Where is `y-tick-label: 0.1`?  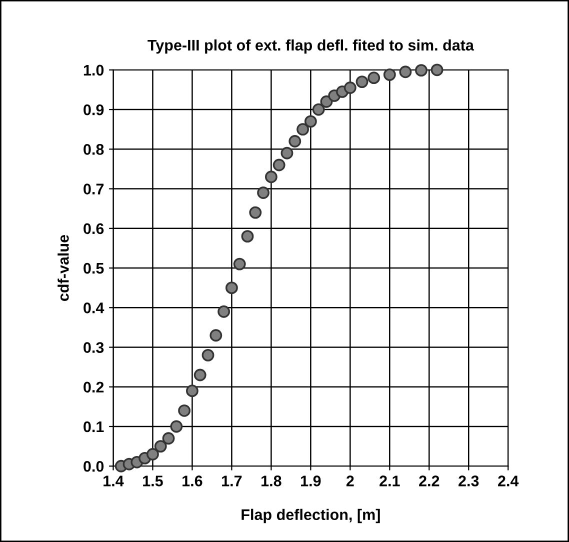 y-tick-label: 0.1 is located at coordinates (94, 426).